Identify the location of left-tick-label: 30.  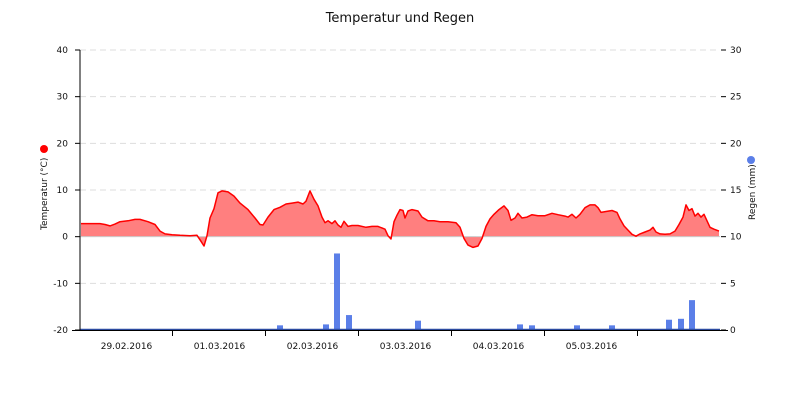
(63, 98).